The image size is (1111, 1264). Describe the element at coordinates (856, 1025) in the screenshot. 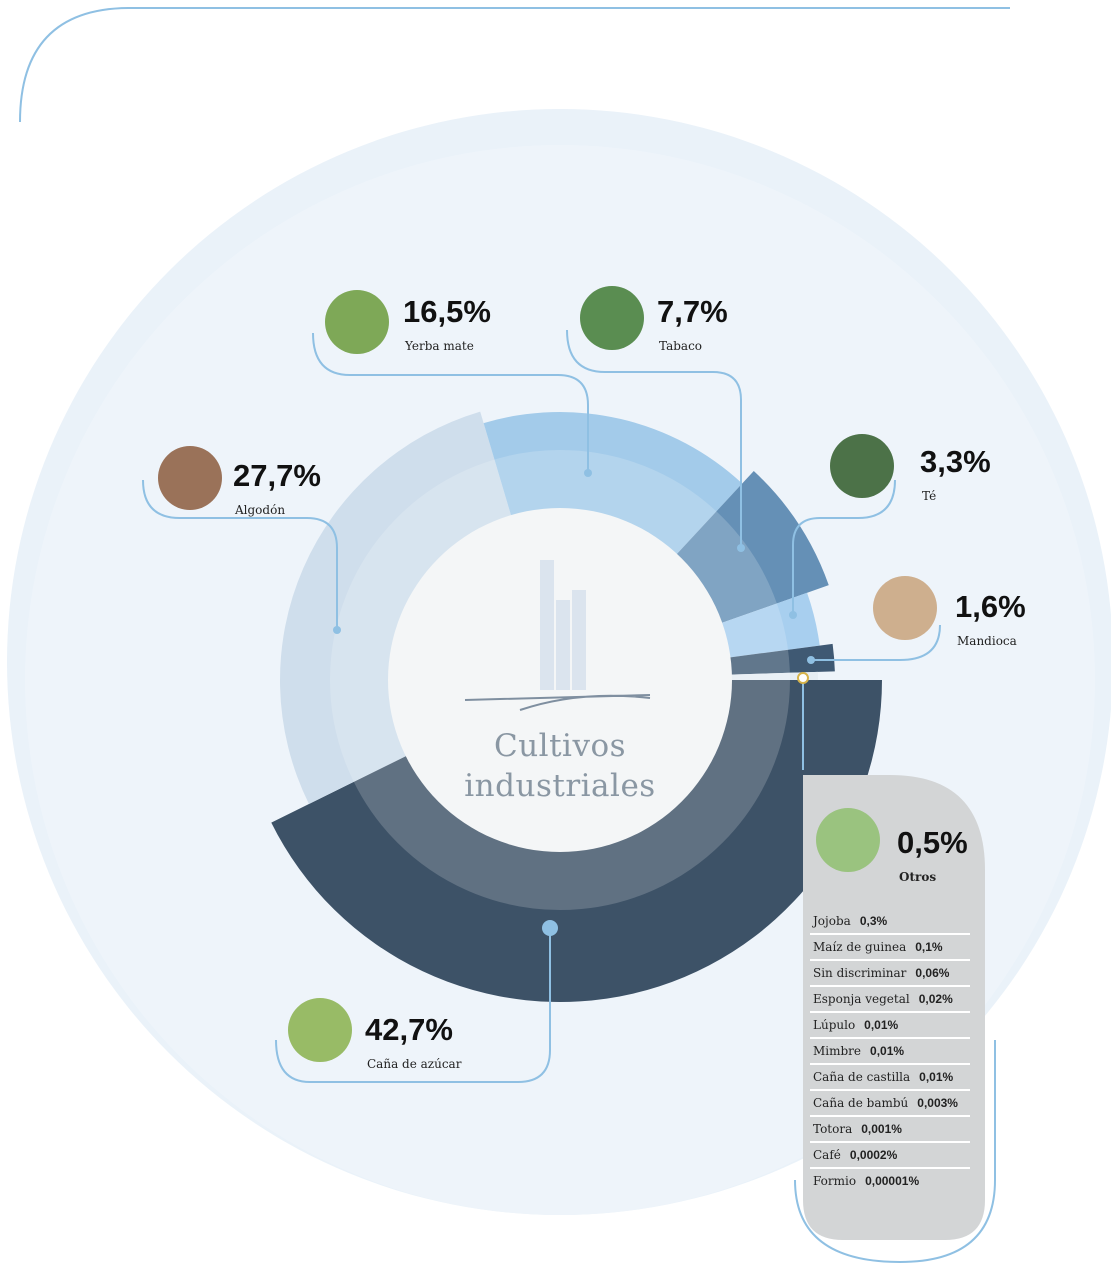

I see `breakdown-row: Lúpulo 0,01%` at that location.